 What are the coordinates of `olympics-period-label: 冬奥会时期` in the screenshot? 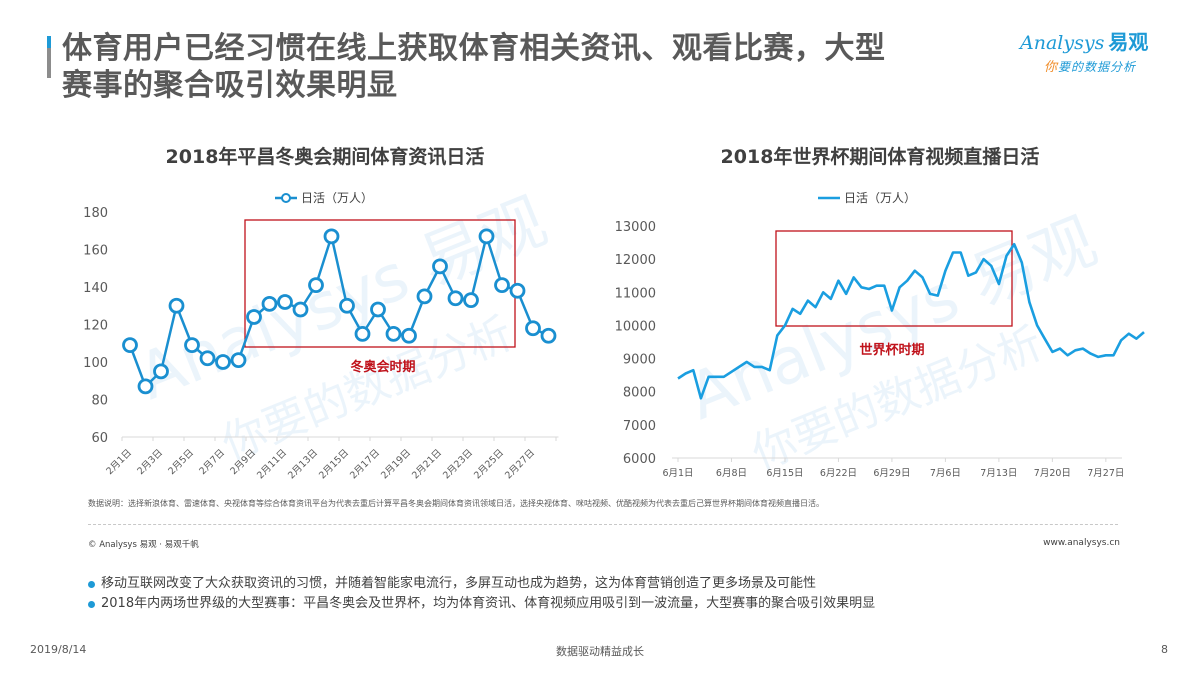 It's located at (382, 367).